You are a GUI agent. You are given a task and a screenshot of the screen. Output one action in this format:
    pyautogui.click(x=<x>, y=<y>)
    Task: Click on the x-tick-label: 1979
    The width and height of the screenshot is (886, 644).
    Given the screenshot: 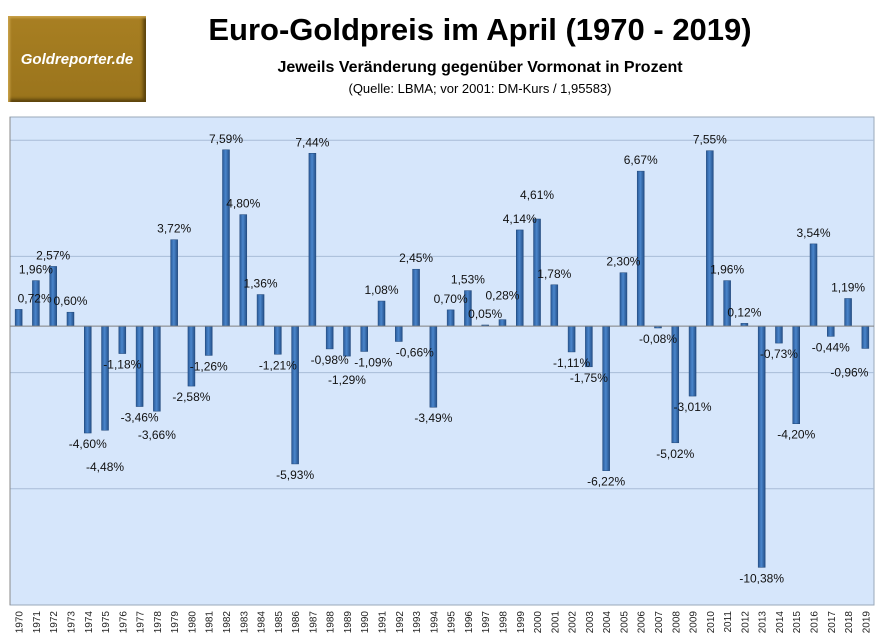 What is the action you would take?
    pyautogui.click(x=175, y=622)
    